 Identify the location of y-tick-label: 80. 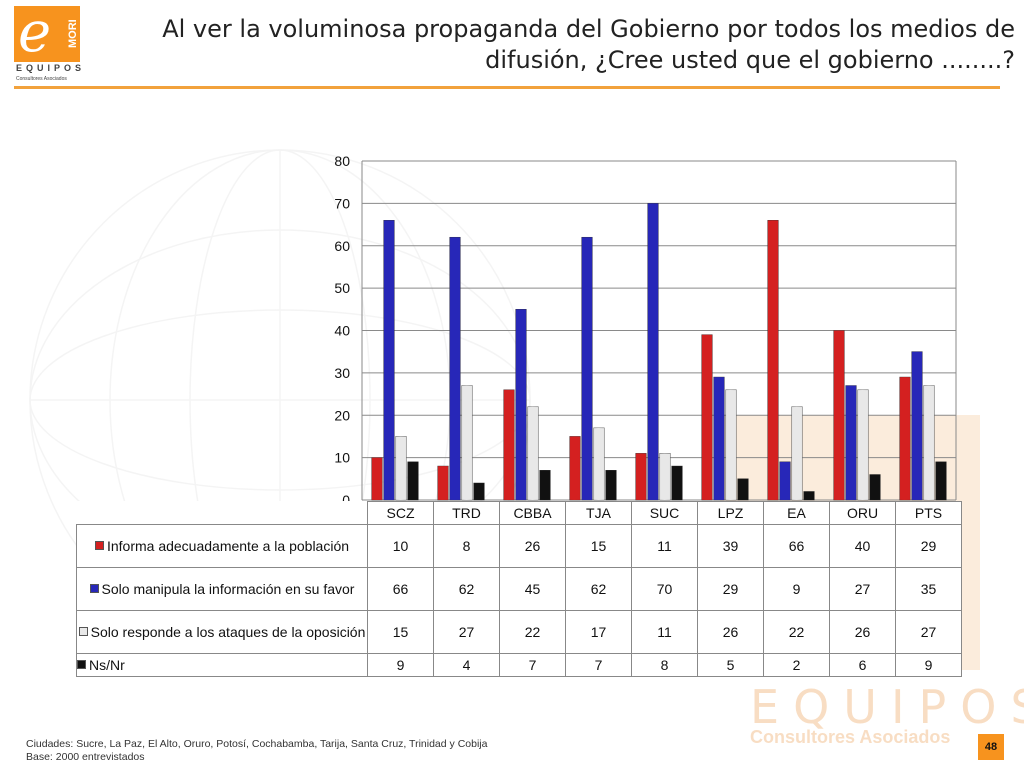
(342, 161).